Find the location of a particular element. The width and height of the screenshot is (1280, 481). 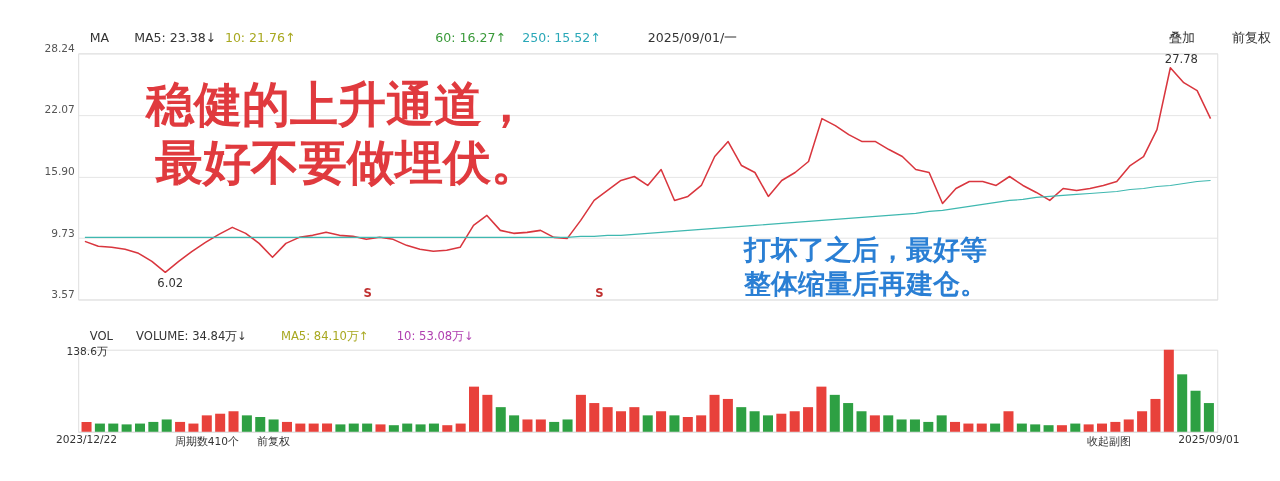

y-tick-label: 9.73 is located at coordinates (63, 233).